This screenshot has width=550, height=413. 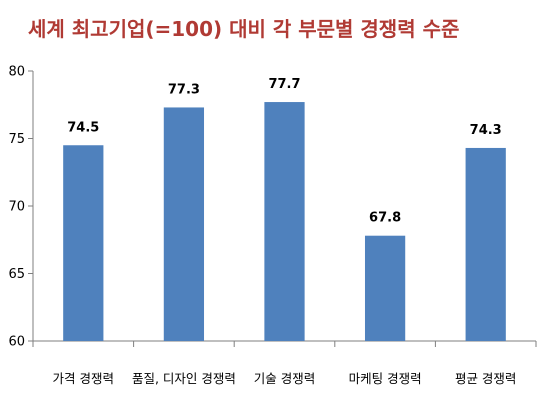 What do you see at coordinates (16, 139) in the screenshot?
I see `y-tick-label: 75` at bounding box center [16, 139].